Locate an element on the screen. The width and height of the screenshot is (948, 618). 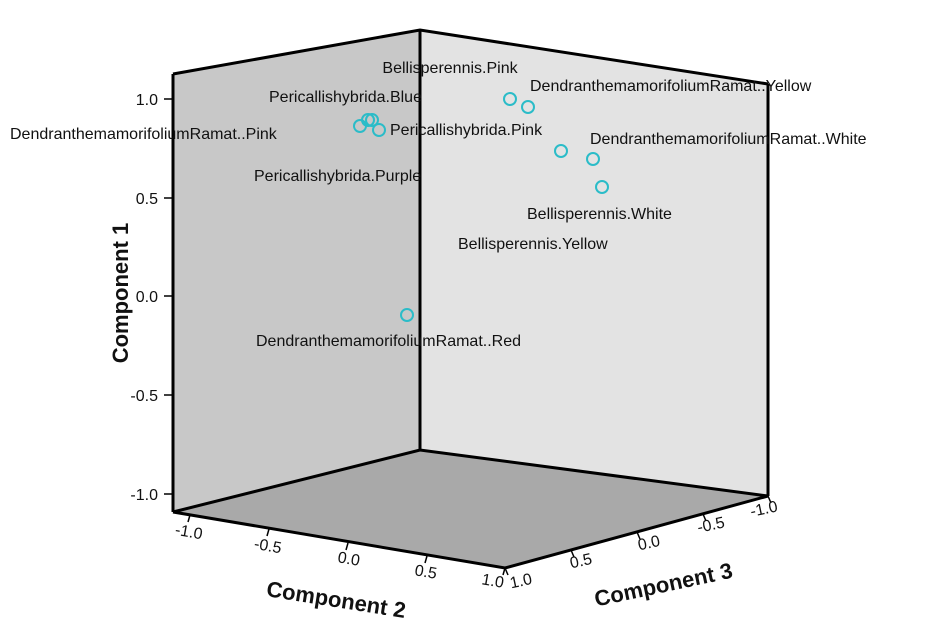
data-point-label: Pericallishybrida.Blue is located at coordinates (345, 97).